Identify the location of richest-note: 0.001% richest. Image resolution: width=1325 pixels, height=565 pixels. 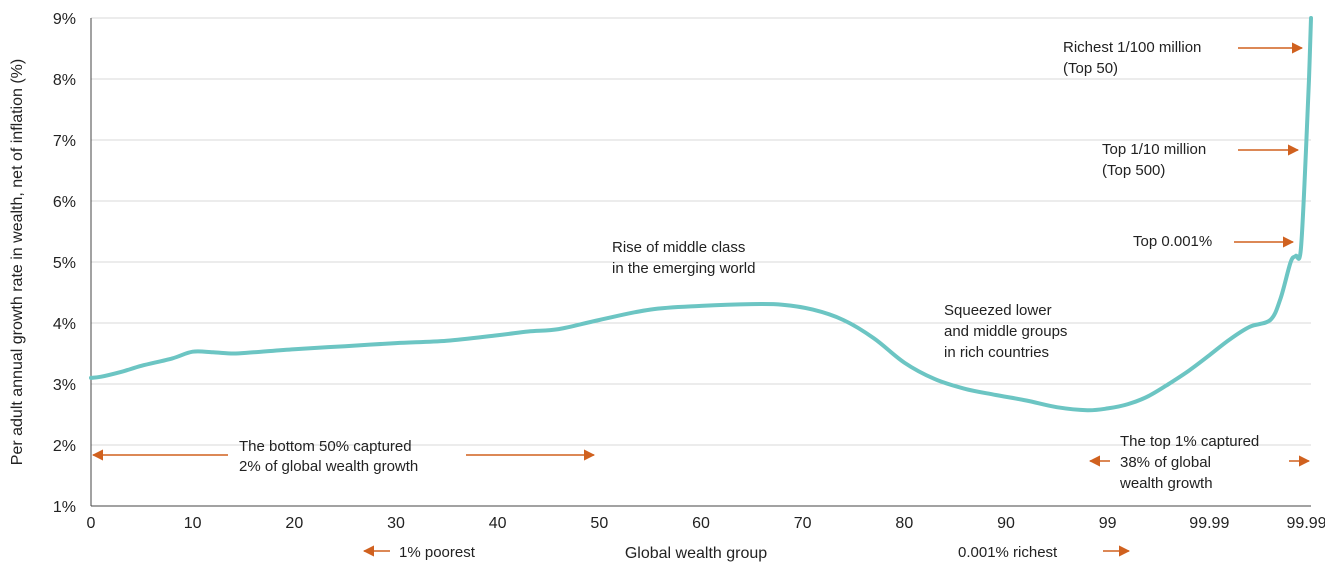
(1044, 552).